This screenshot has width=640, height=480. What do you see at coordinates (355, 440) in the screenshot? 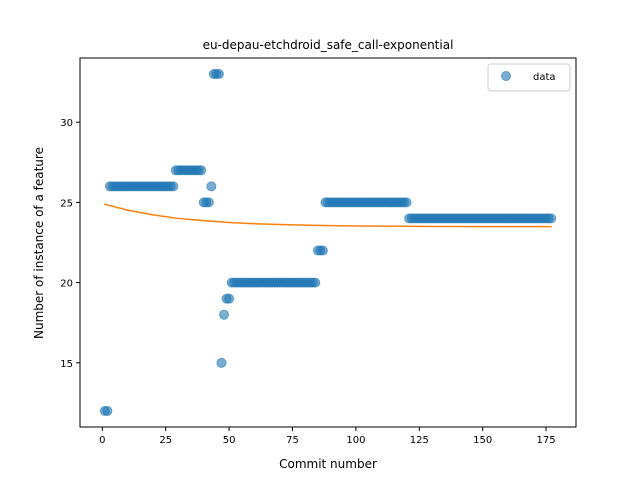
I see `x-tick-label: 100` at bounding box center [355, 440].